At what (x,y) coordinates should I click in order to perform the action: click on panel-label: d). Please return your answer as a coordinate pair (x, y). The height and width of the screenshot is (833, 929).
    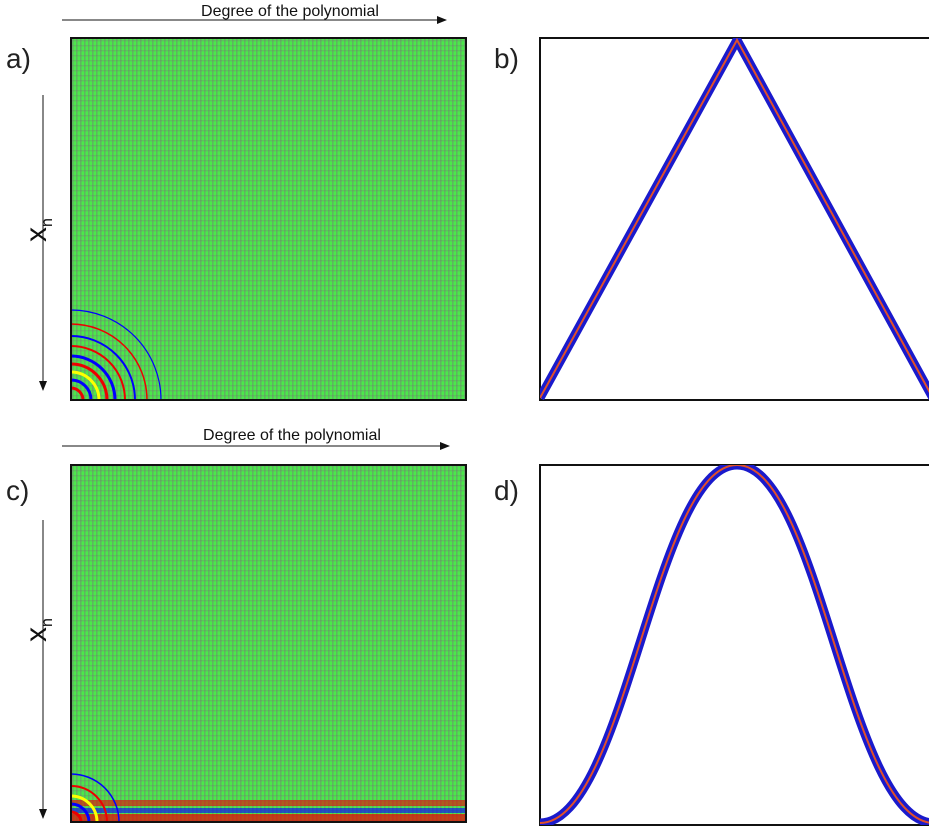
    Looking at the image, I should click on (506, 490).